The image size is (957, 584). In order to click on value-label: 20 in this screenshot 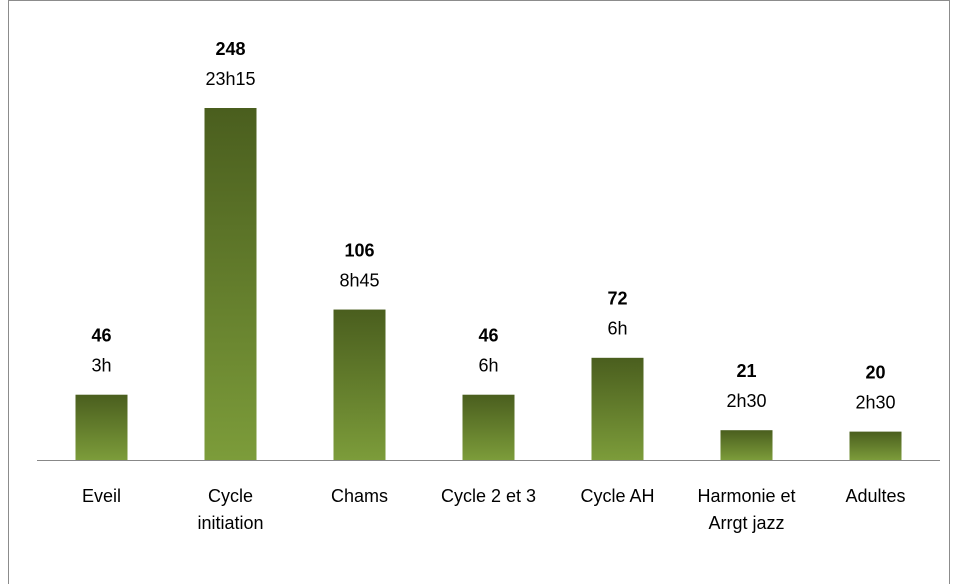, I will do `click(875, 372)`.